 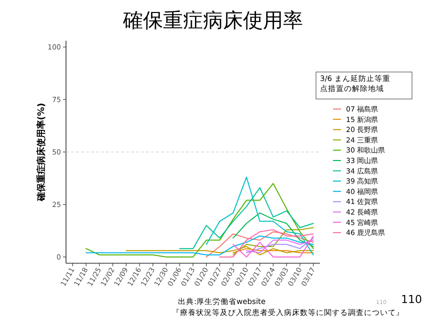 I want to click on title: 確保重症病床使用率, so click(x=213, y=20).